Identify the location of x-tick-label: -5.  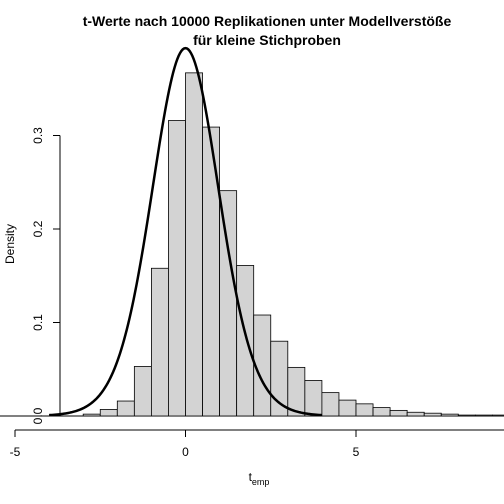
(15, 452).